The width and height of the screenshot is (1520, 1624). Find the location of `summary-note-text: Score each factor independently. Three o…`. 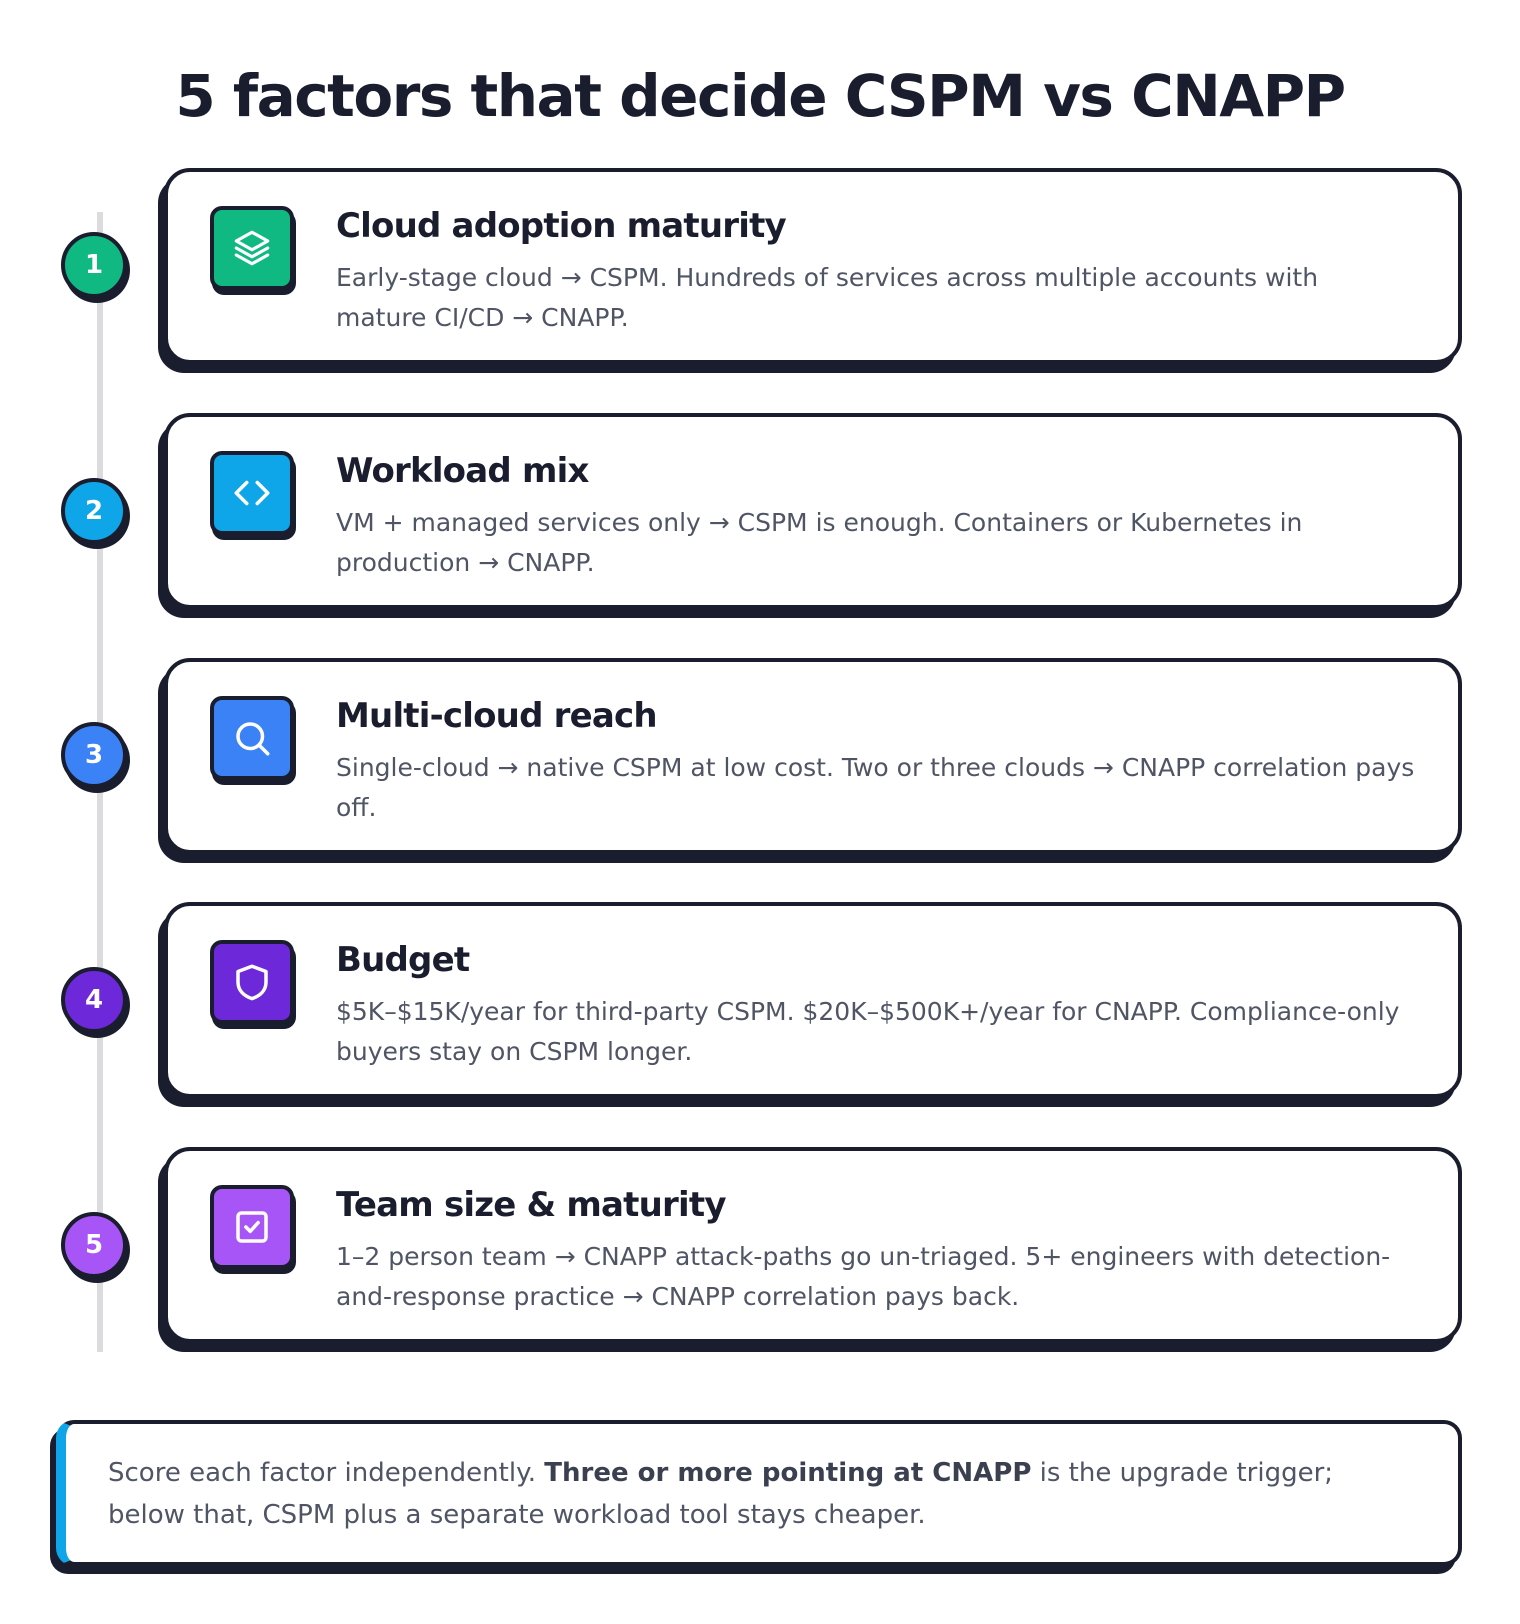

summary-note-text: Score each factor independently. Three o… is located at coordinates (758, 1494).